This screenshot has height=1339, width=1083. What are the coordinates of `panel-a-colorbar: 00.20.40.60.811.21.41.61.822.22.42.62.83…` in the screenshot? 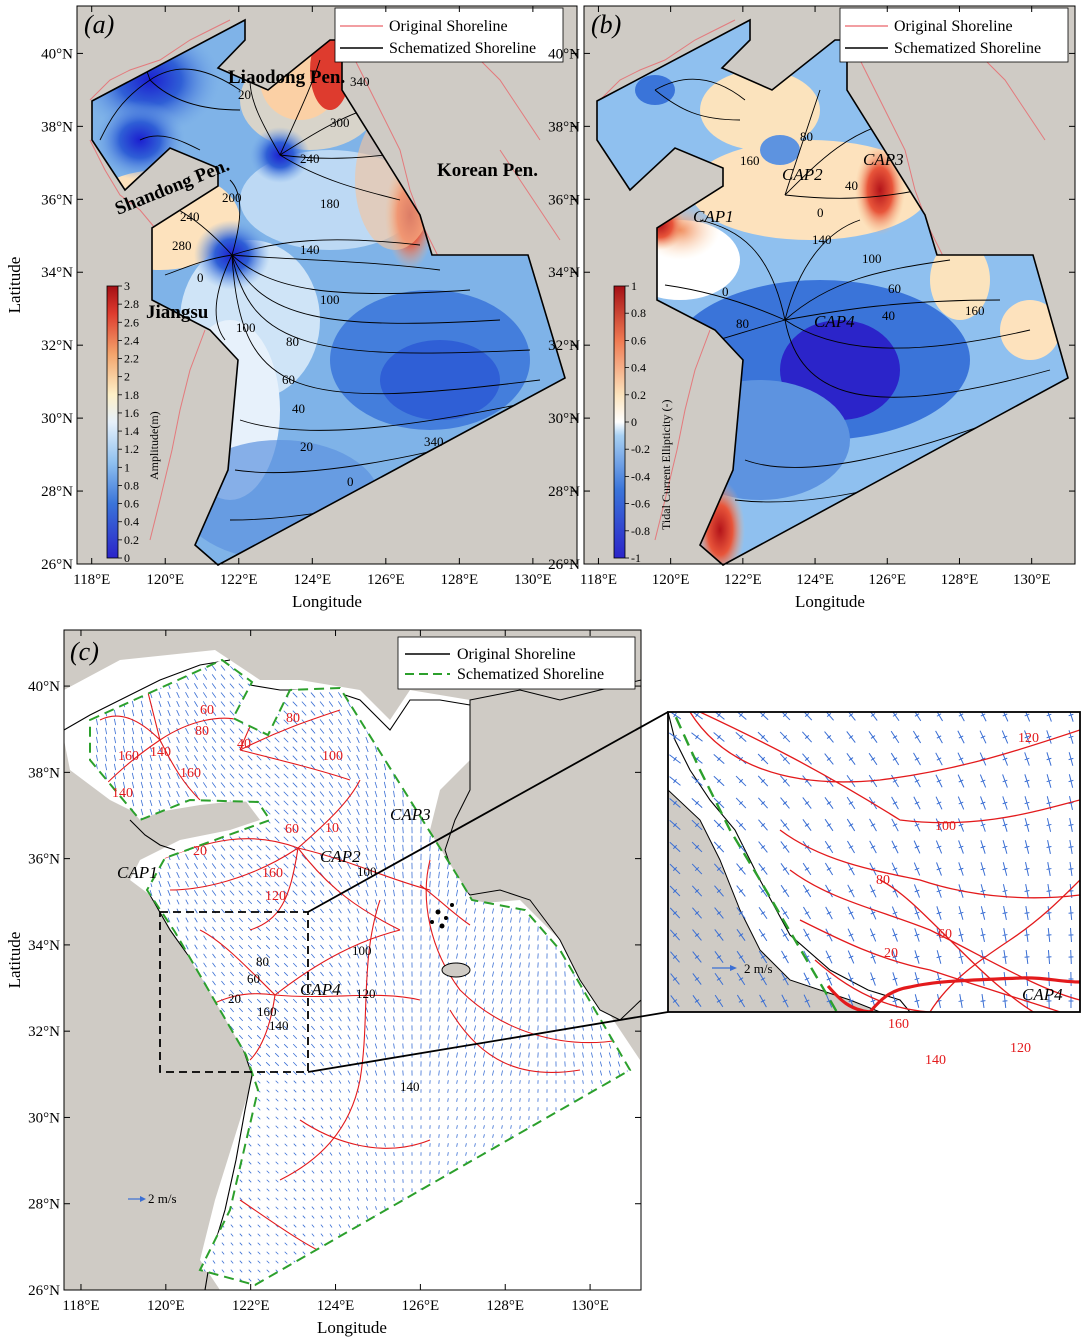 It's located at (133, 422).